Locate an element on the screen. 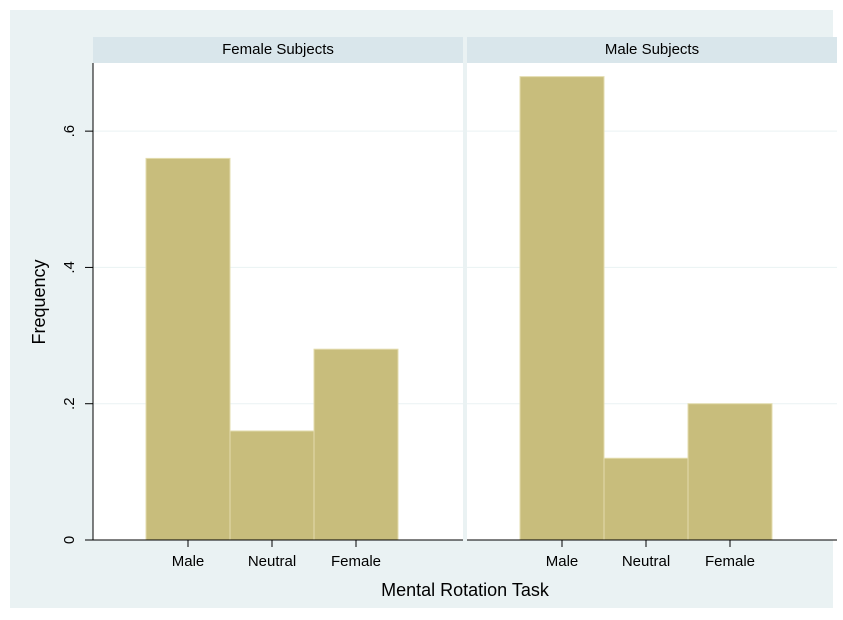  panel-title: Male Subjects is located at coordinates (652, 49).